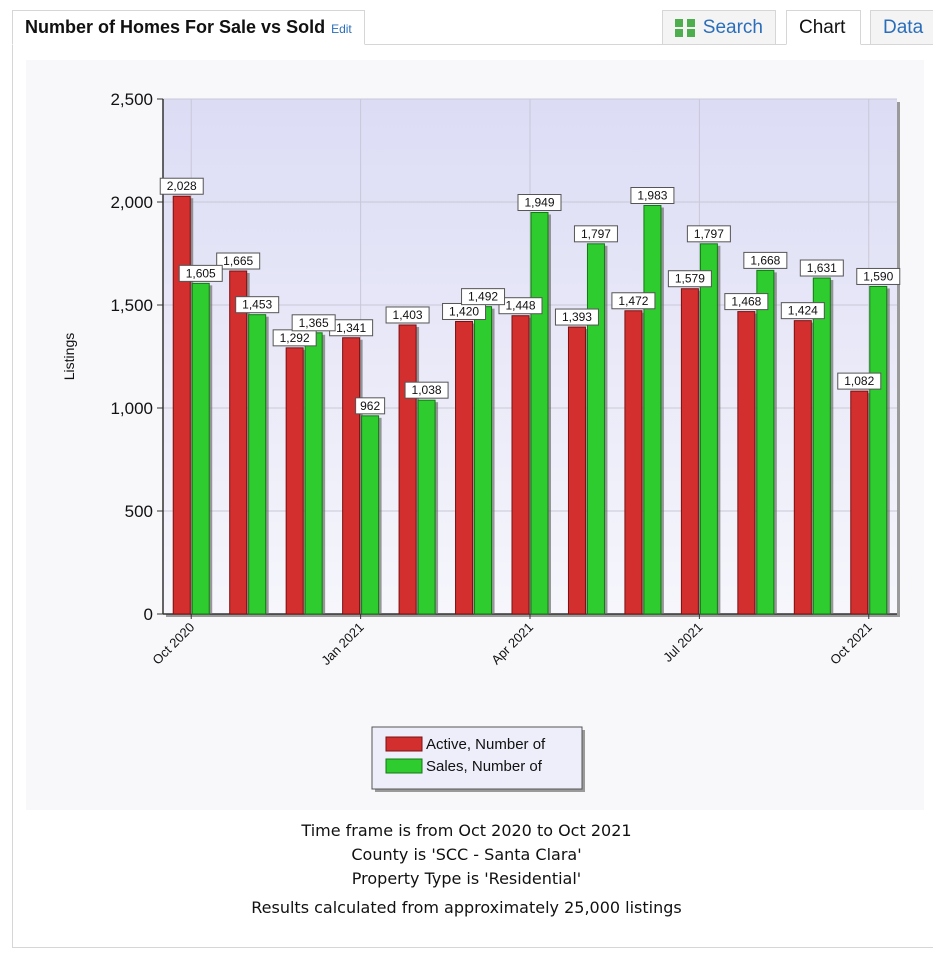 This screenshot has width=933, height=964. What do you see at coordinates (464, 311) in the screenshot?
I see `data-label-active: 1,420` at bounding box center [464, 311].